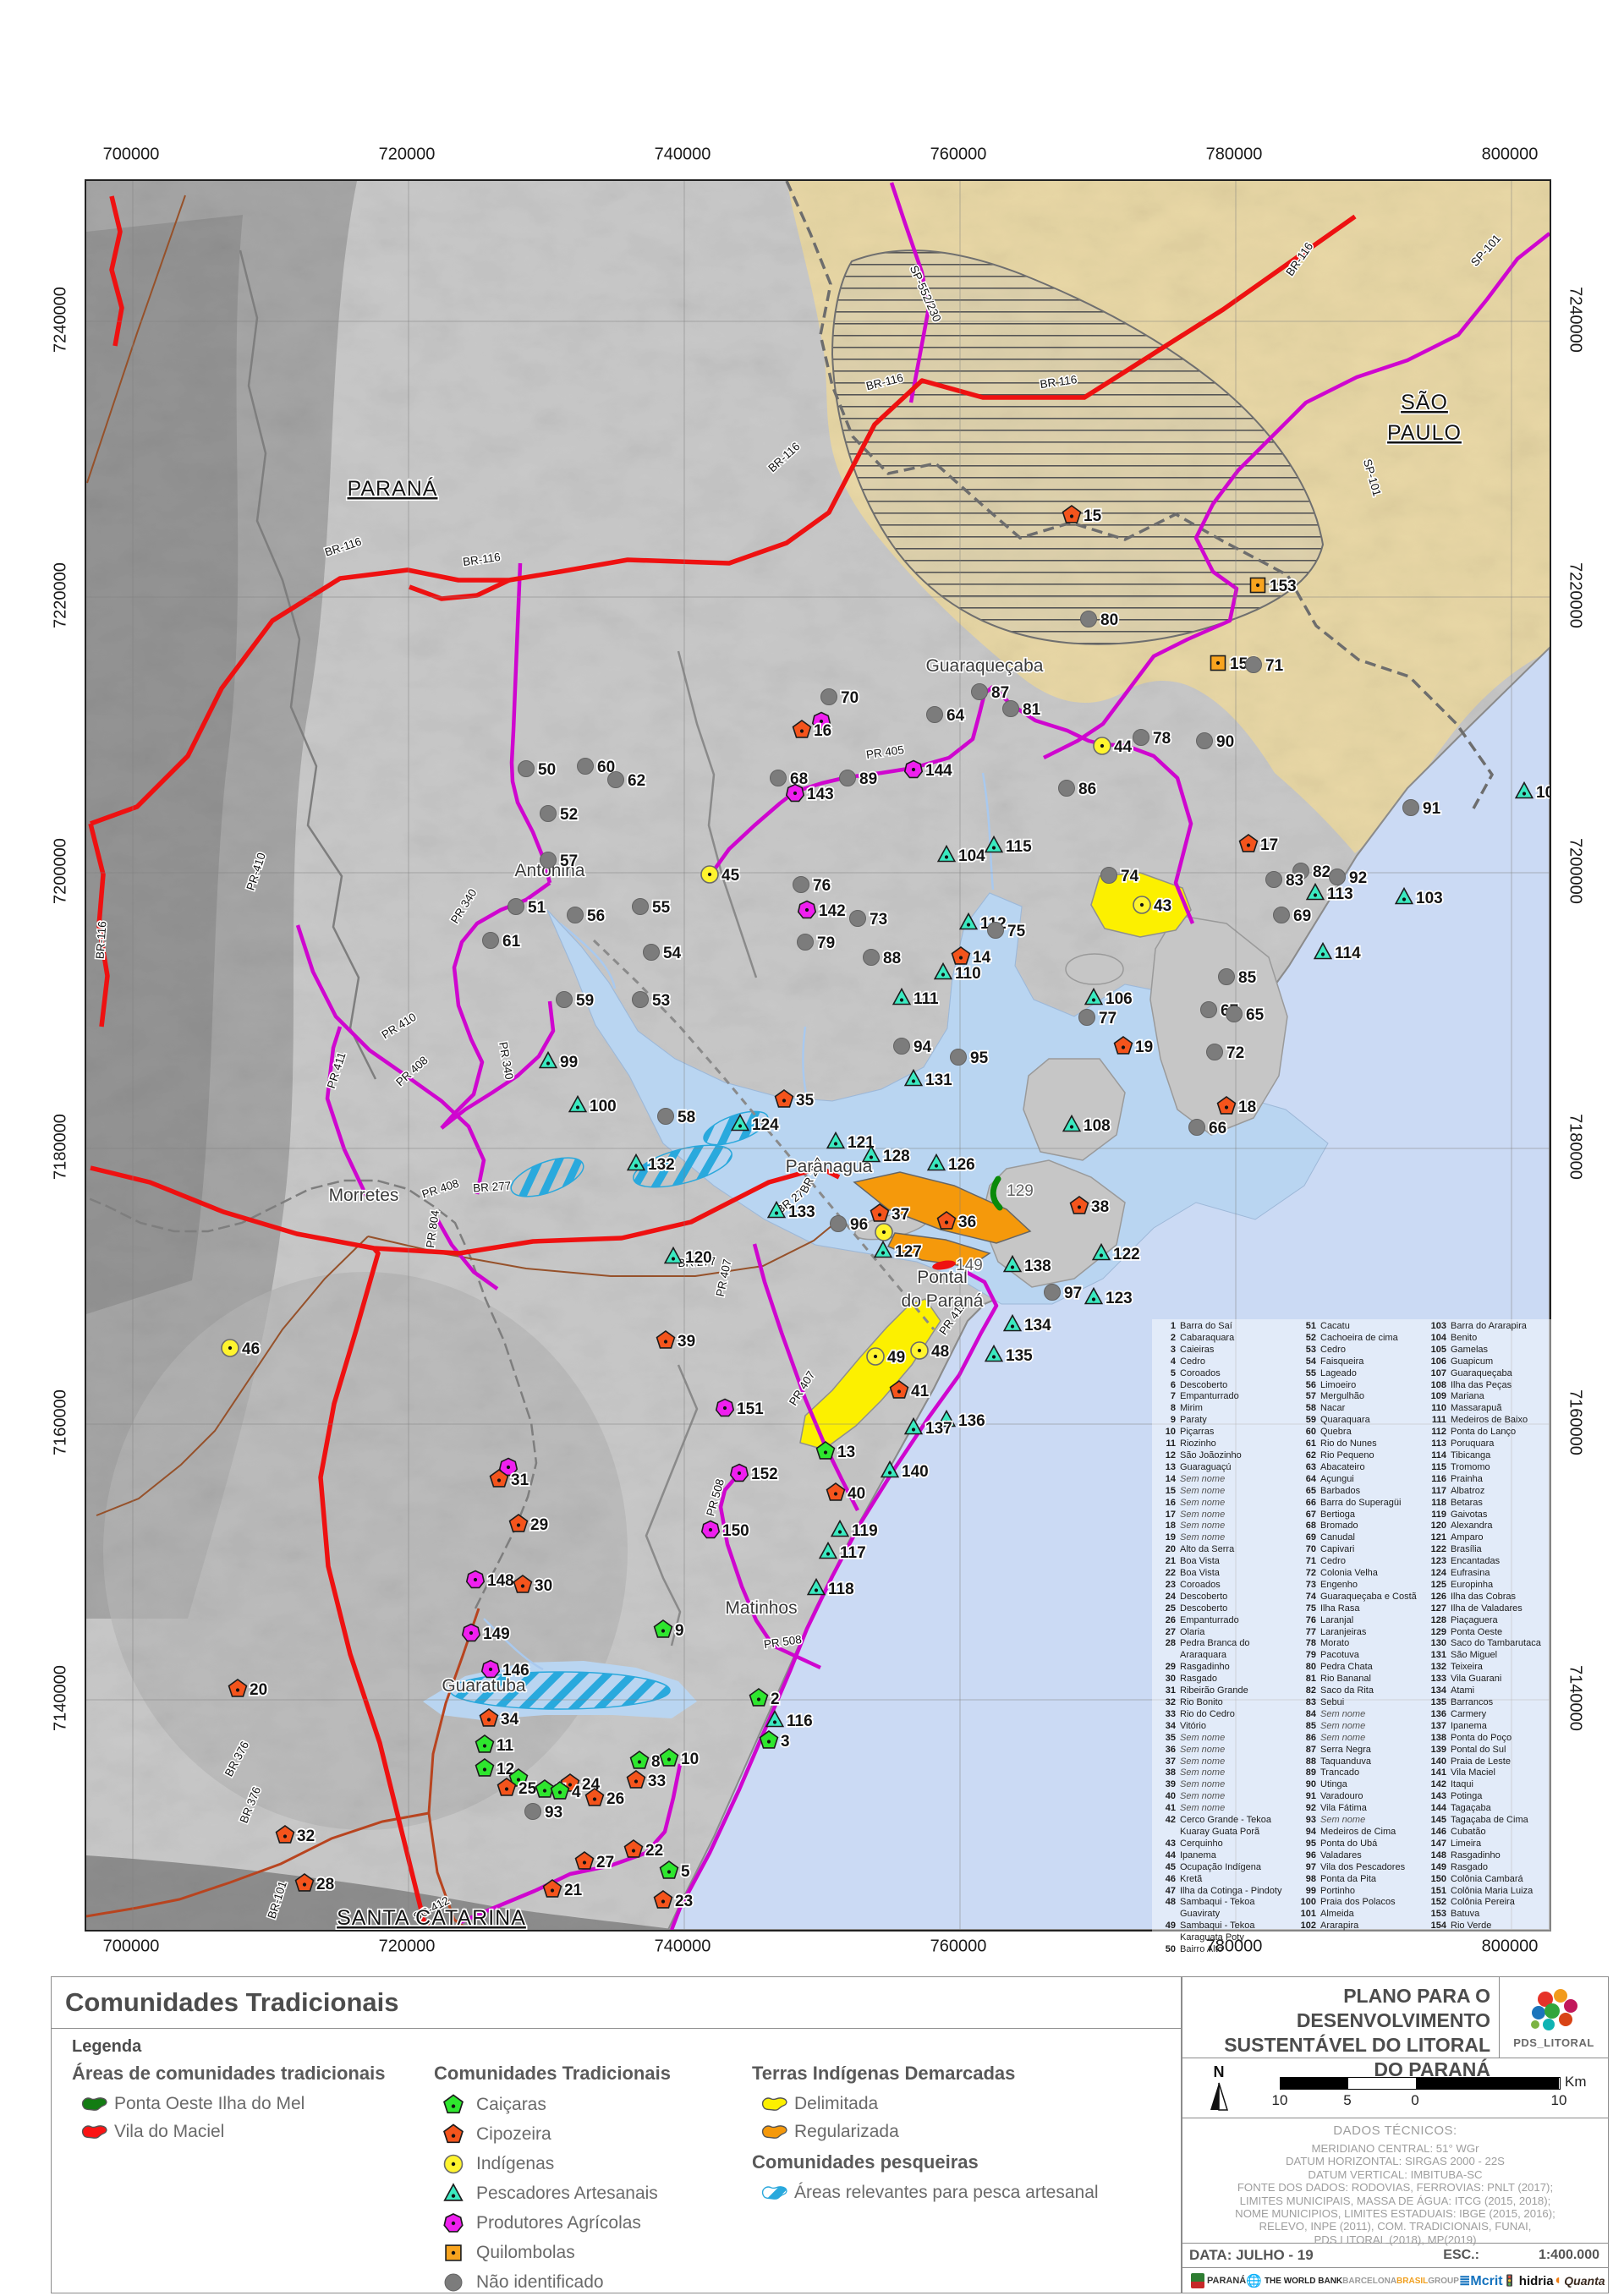  Describe the element at coordinates (1184, 1879) in the screenshot. I see `community-item-46: 46 Kretã` at that location.